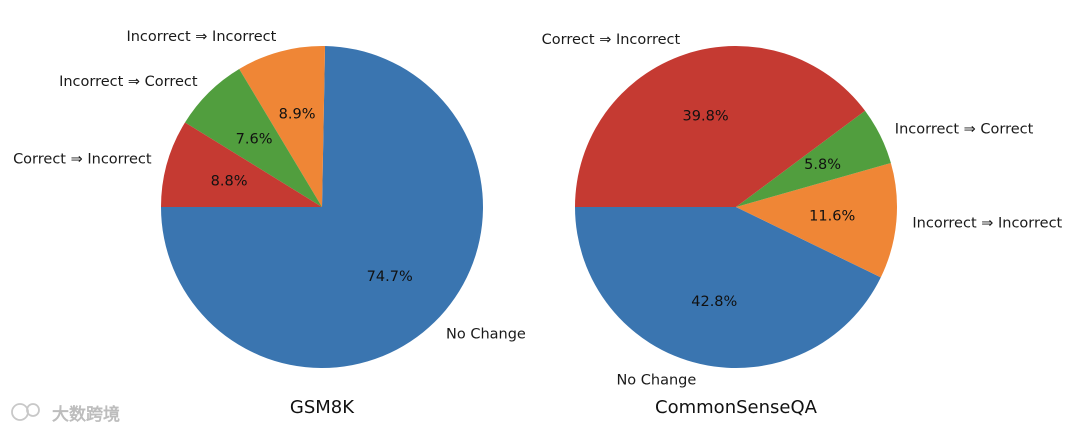 The height and width of the screenshot is (438, 1080). I want to click on chart-title-commonsenseqa: CommonSenseQA, so click(736, 407).